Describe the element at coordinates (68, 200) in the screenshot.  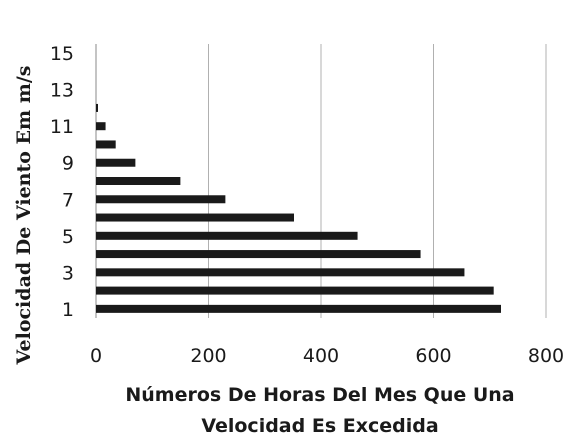
I see `y-tick-label-7: 7` at that location.